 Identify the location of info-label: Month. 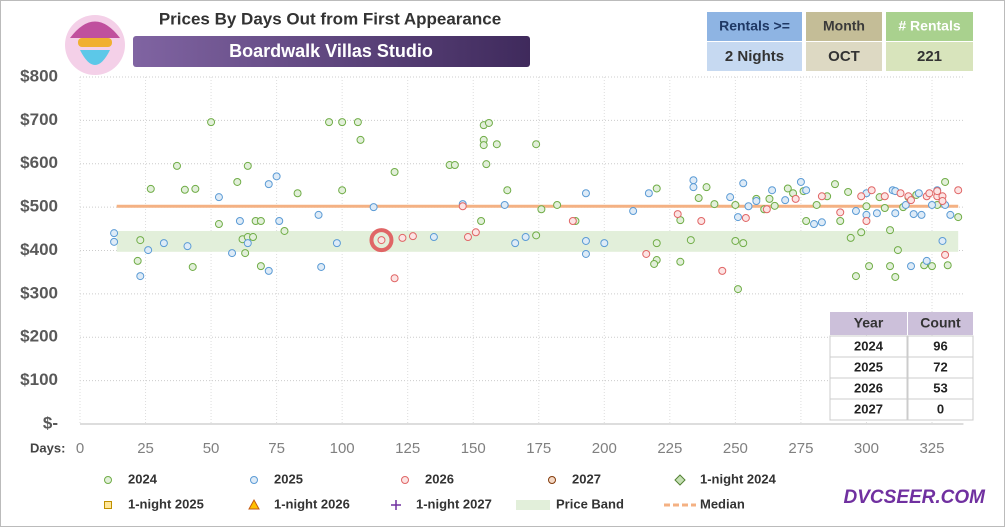
(844, 26).